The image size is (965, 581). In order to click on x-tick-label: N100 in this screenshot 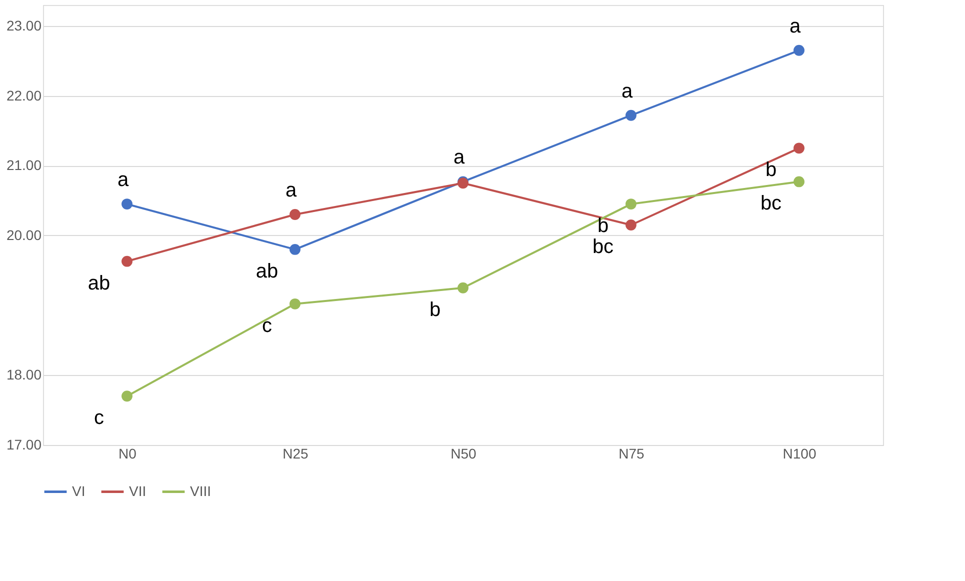, I will do `click(799, 454)`.